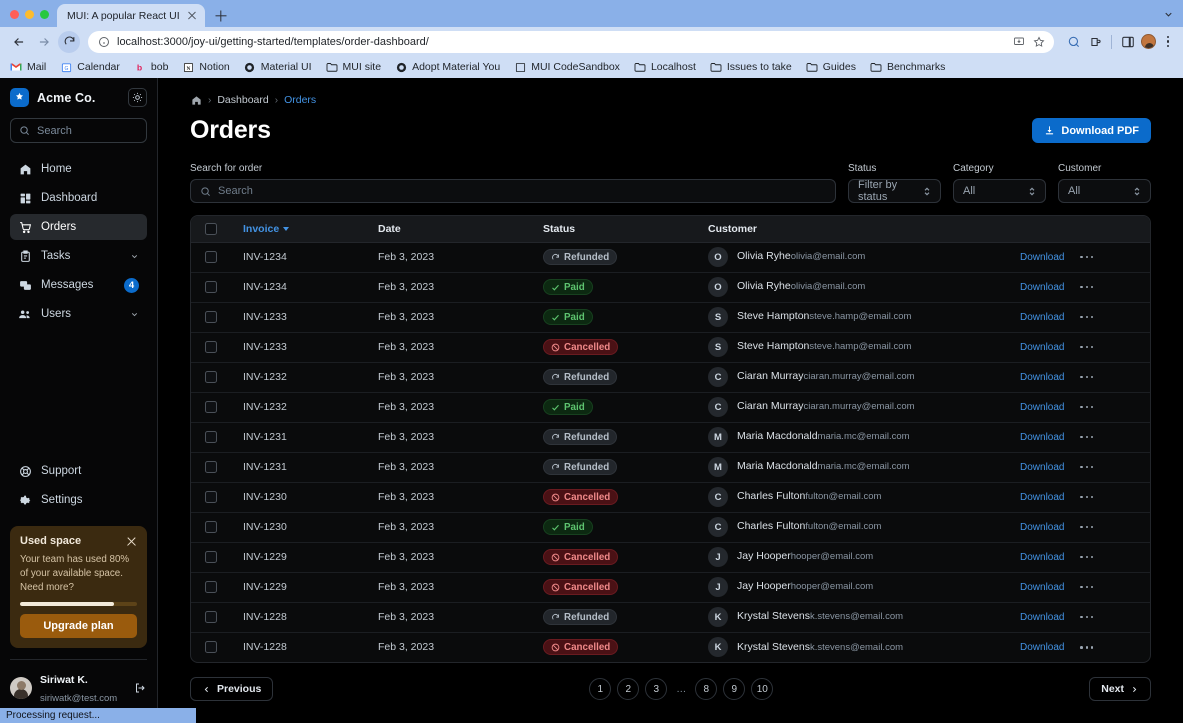  I want to click on bookmark-star-icon, so click(1038, 41).